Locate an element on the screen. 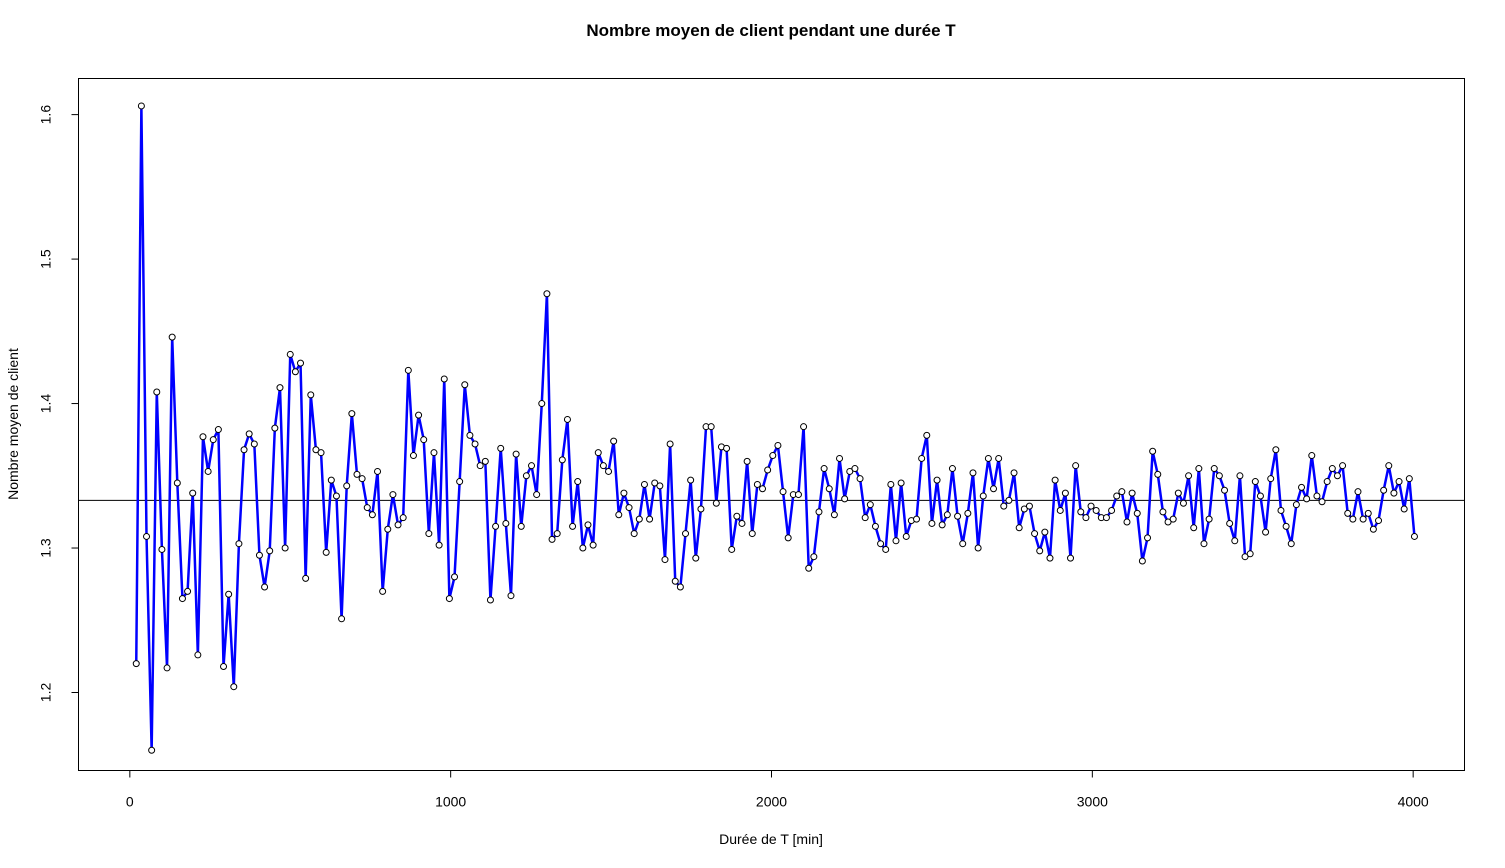 Image resolution: width=1505 pixels, height=868 pixels. y-tick-label: 1.4 is located at coordinates (46, 404).